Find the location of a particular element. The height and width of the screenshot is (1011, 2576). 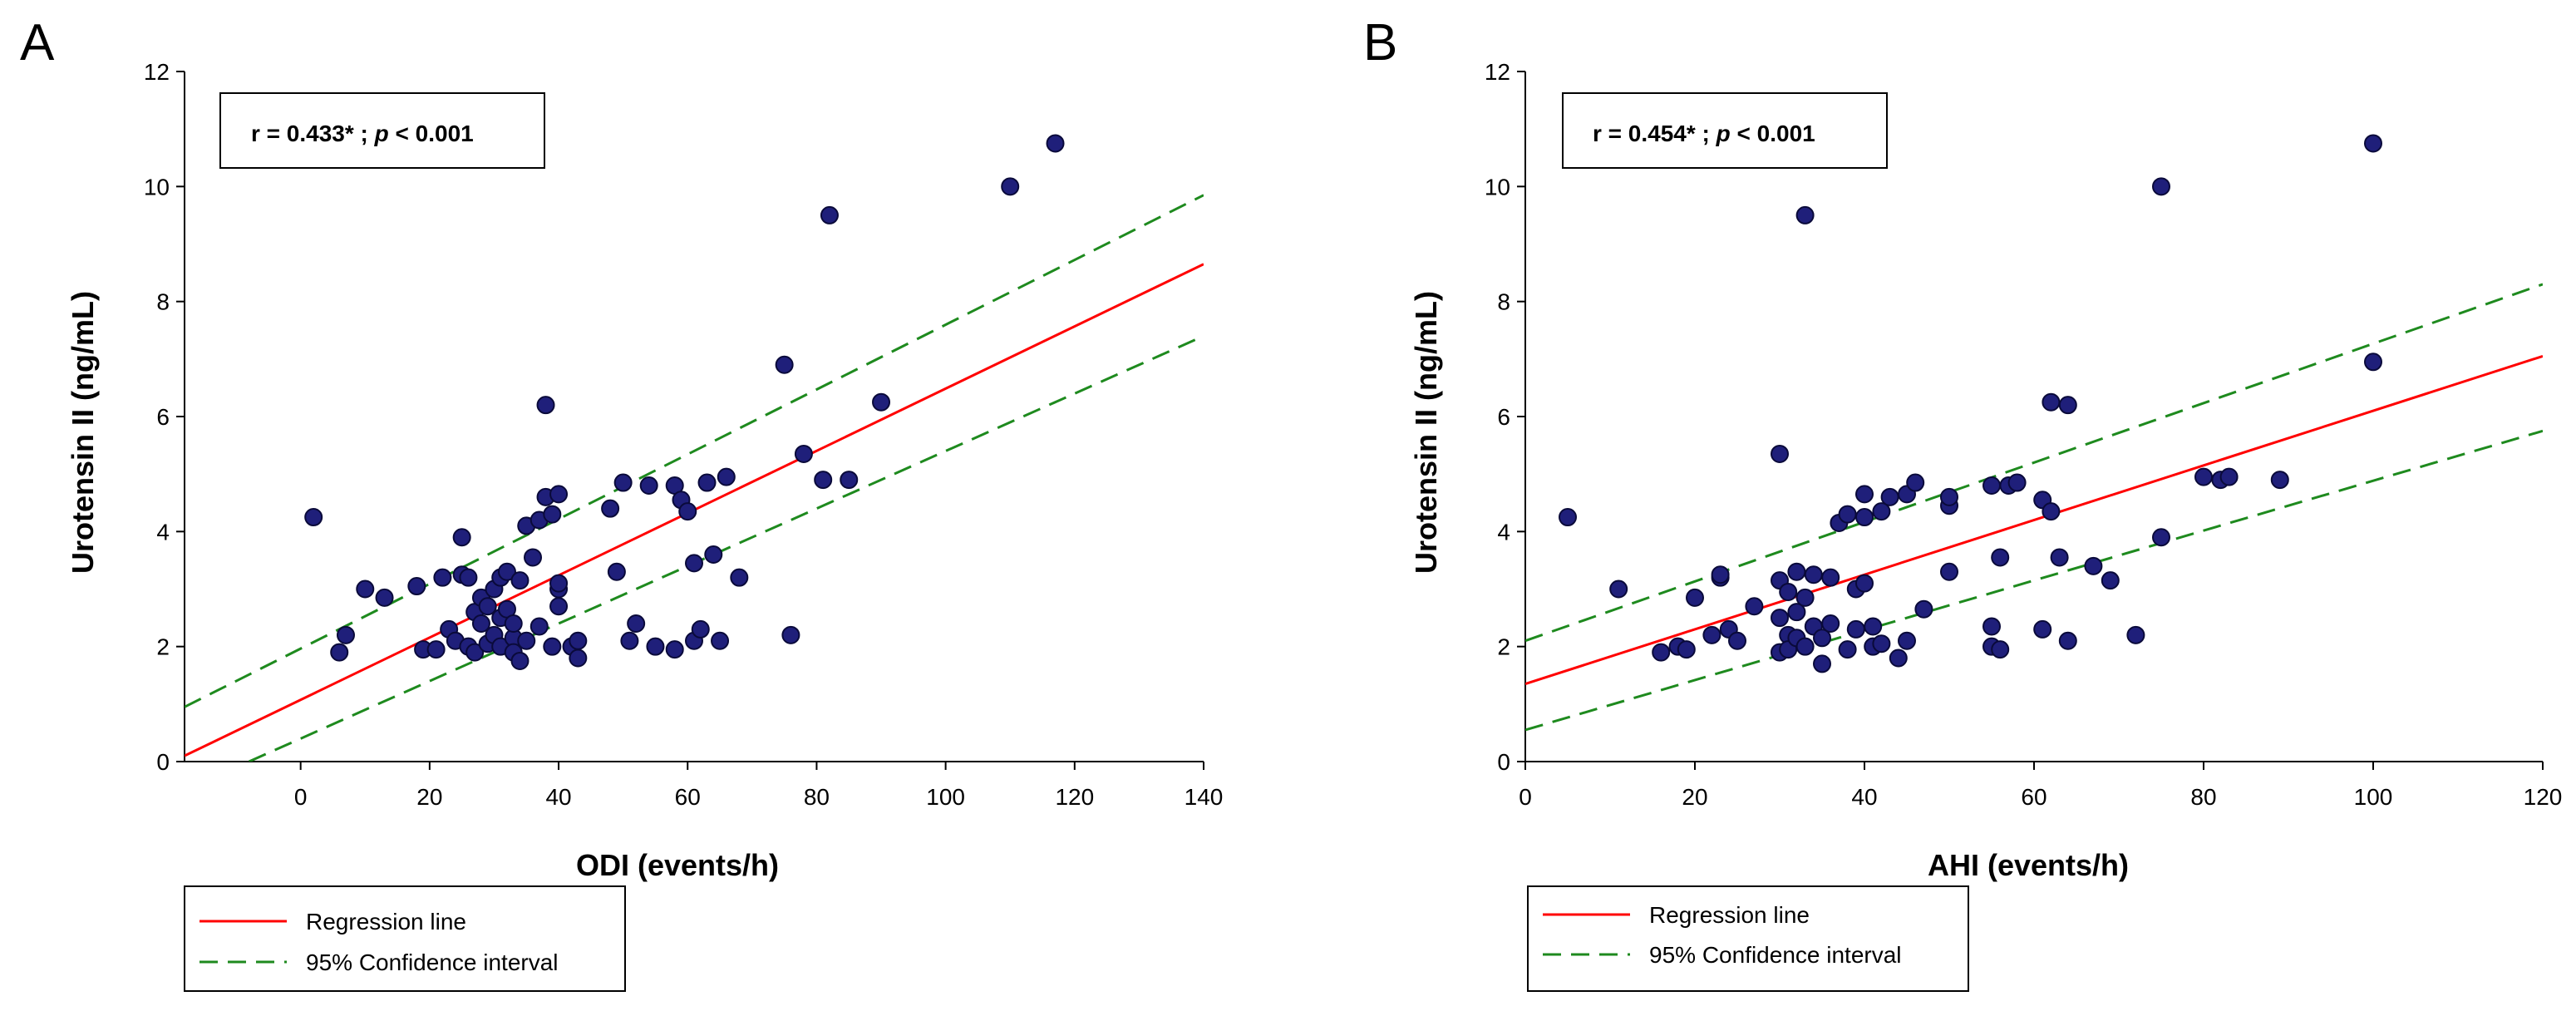

panel-b-stat-r: r = 0.454* ; is located at coordinates (1651, 133).